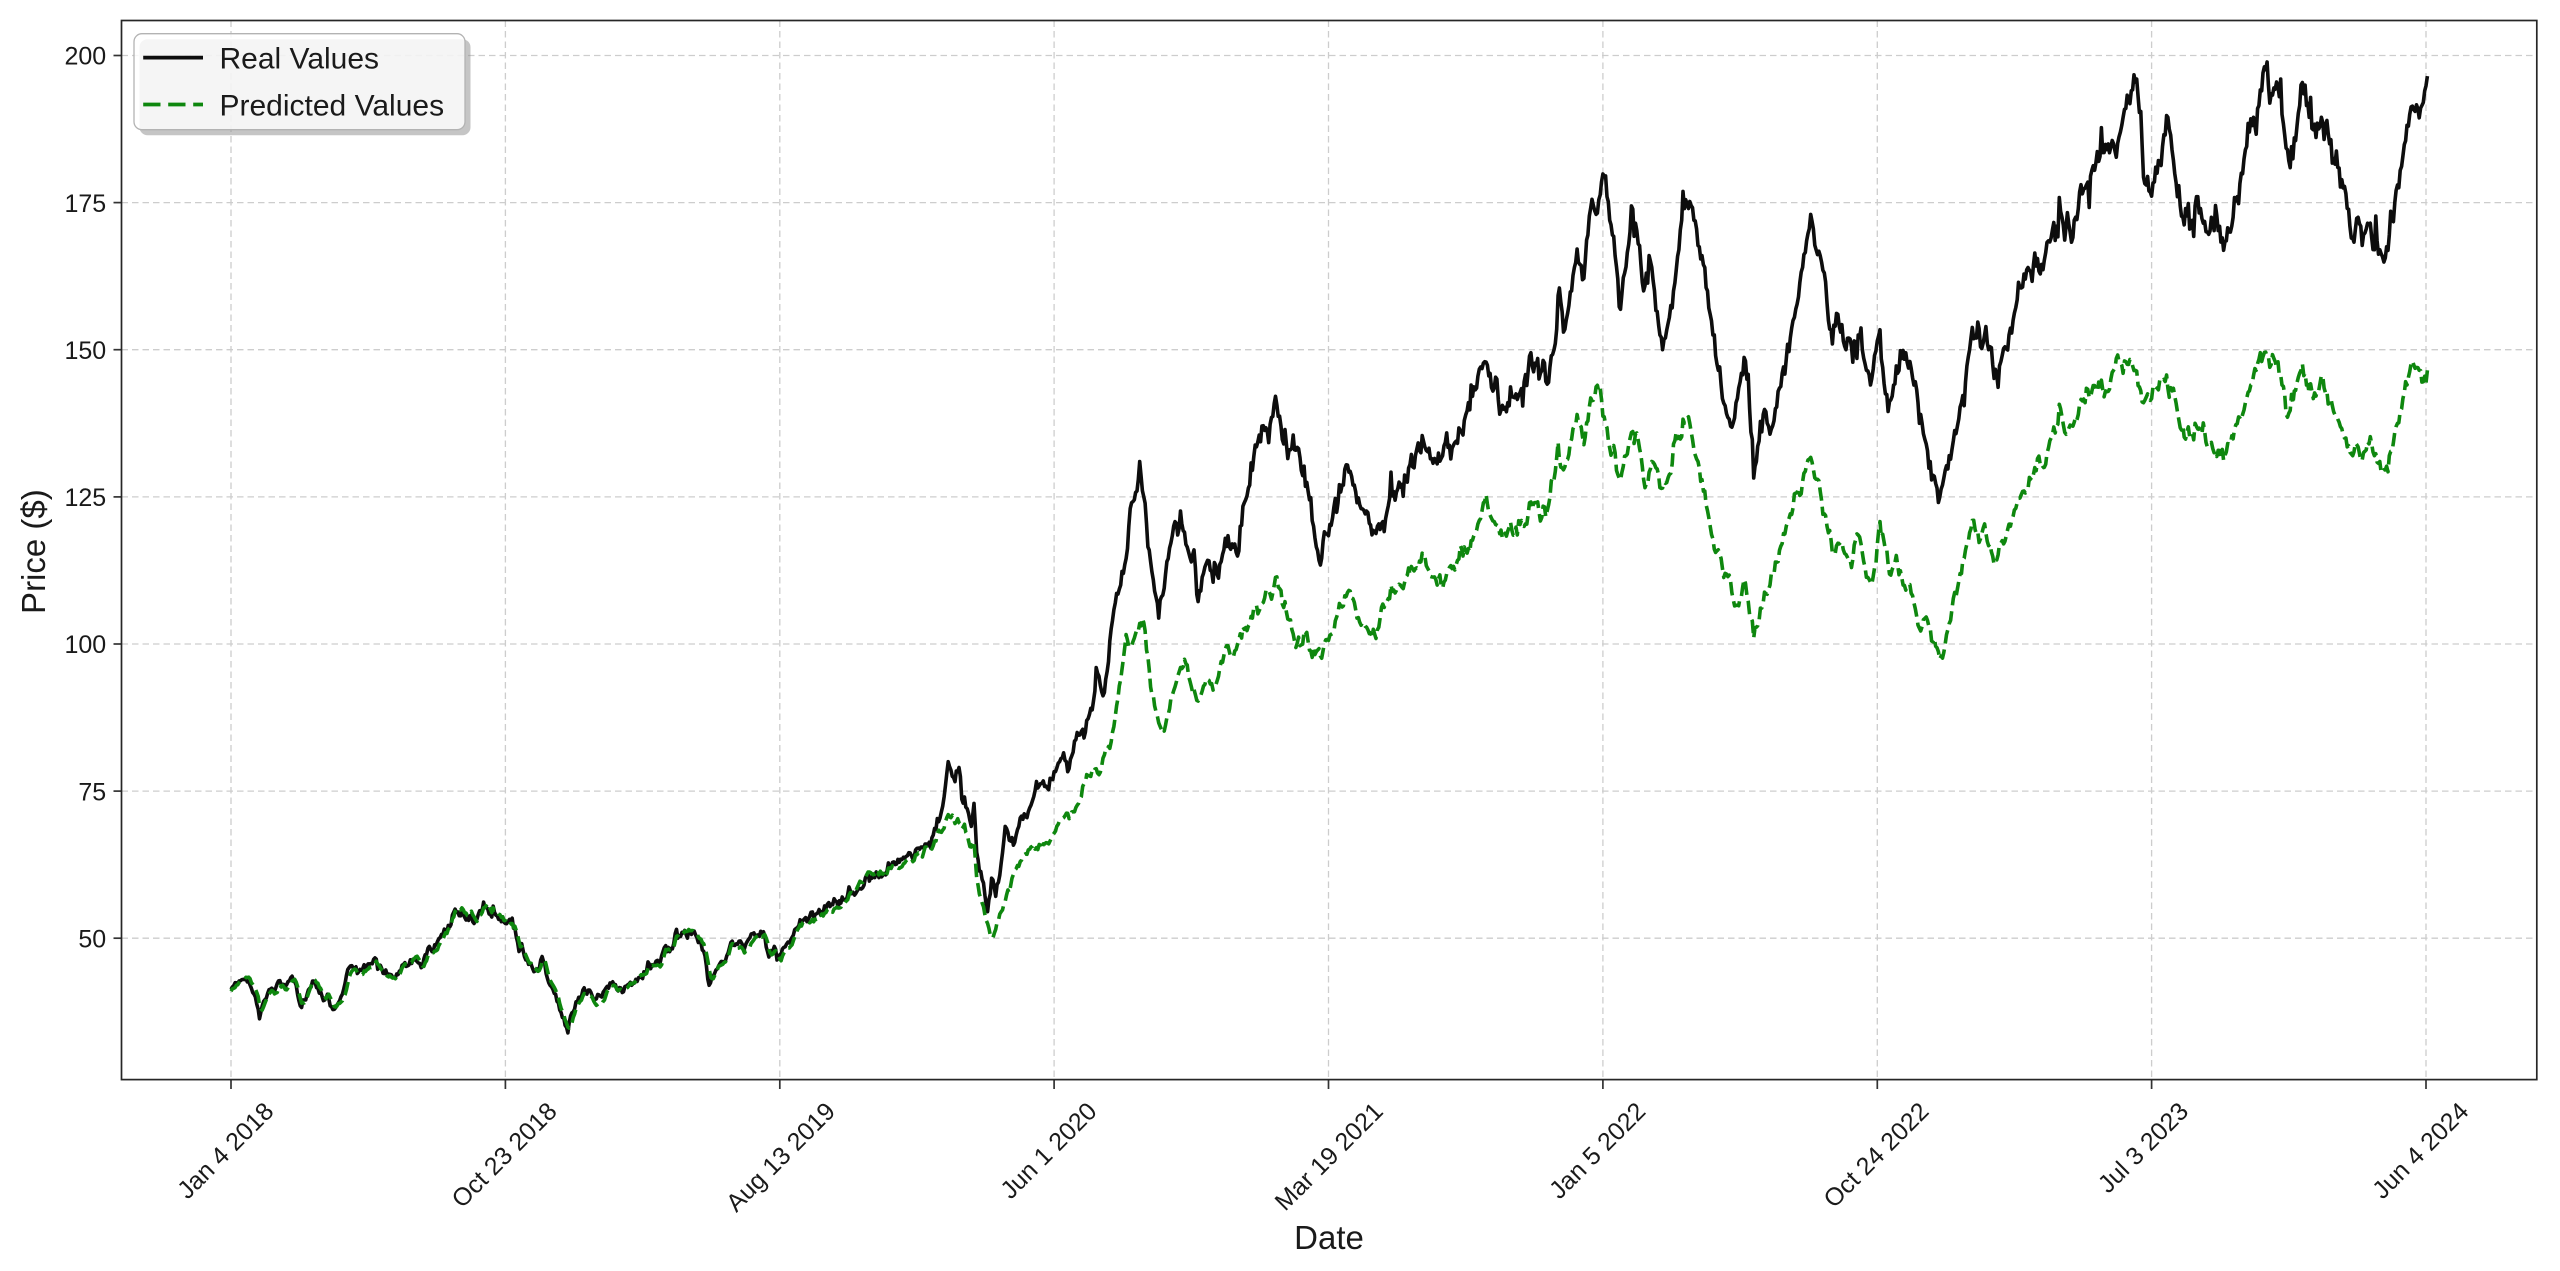 Image resolution: width=2560 pixels, height=1271 pixels. I want to click on svg-text: 175, so click(85, 204).